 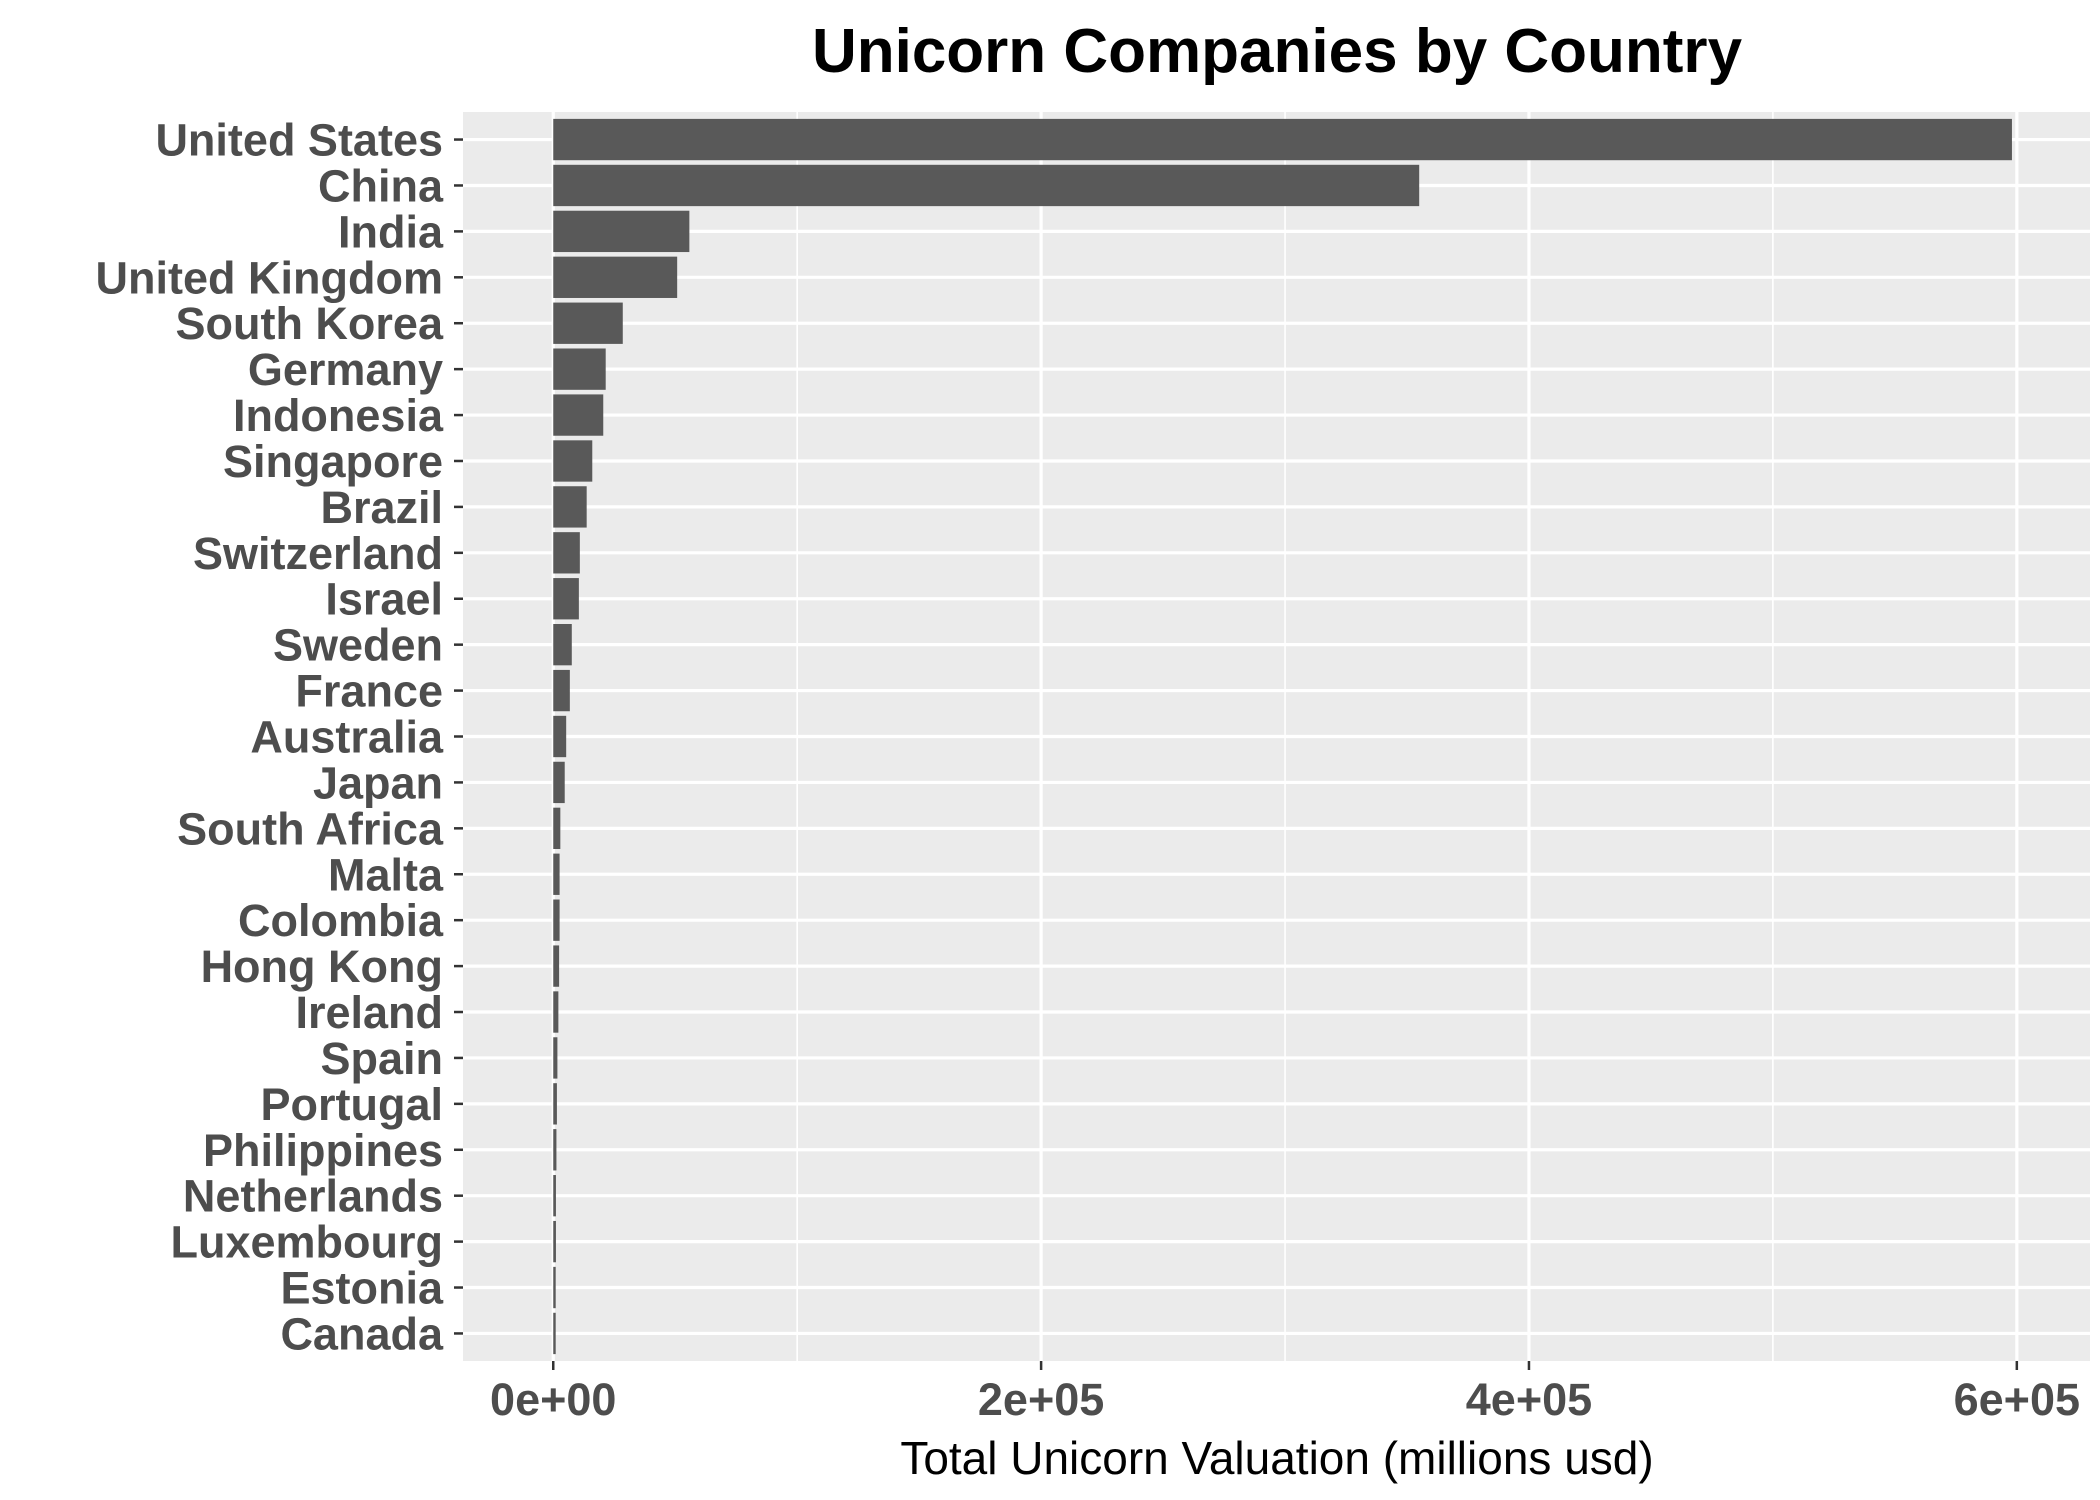 What do you see at coordinates (338, 415) in the screenshot?
I see `y-tick-label: Indonesia` at bounding box center [338, 415].